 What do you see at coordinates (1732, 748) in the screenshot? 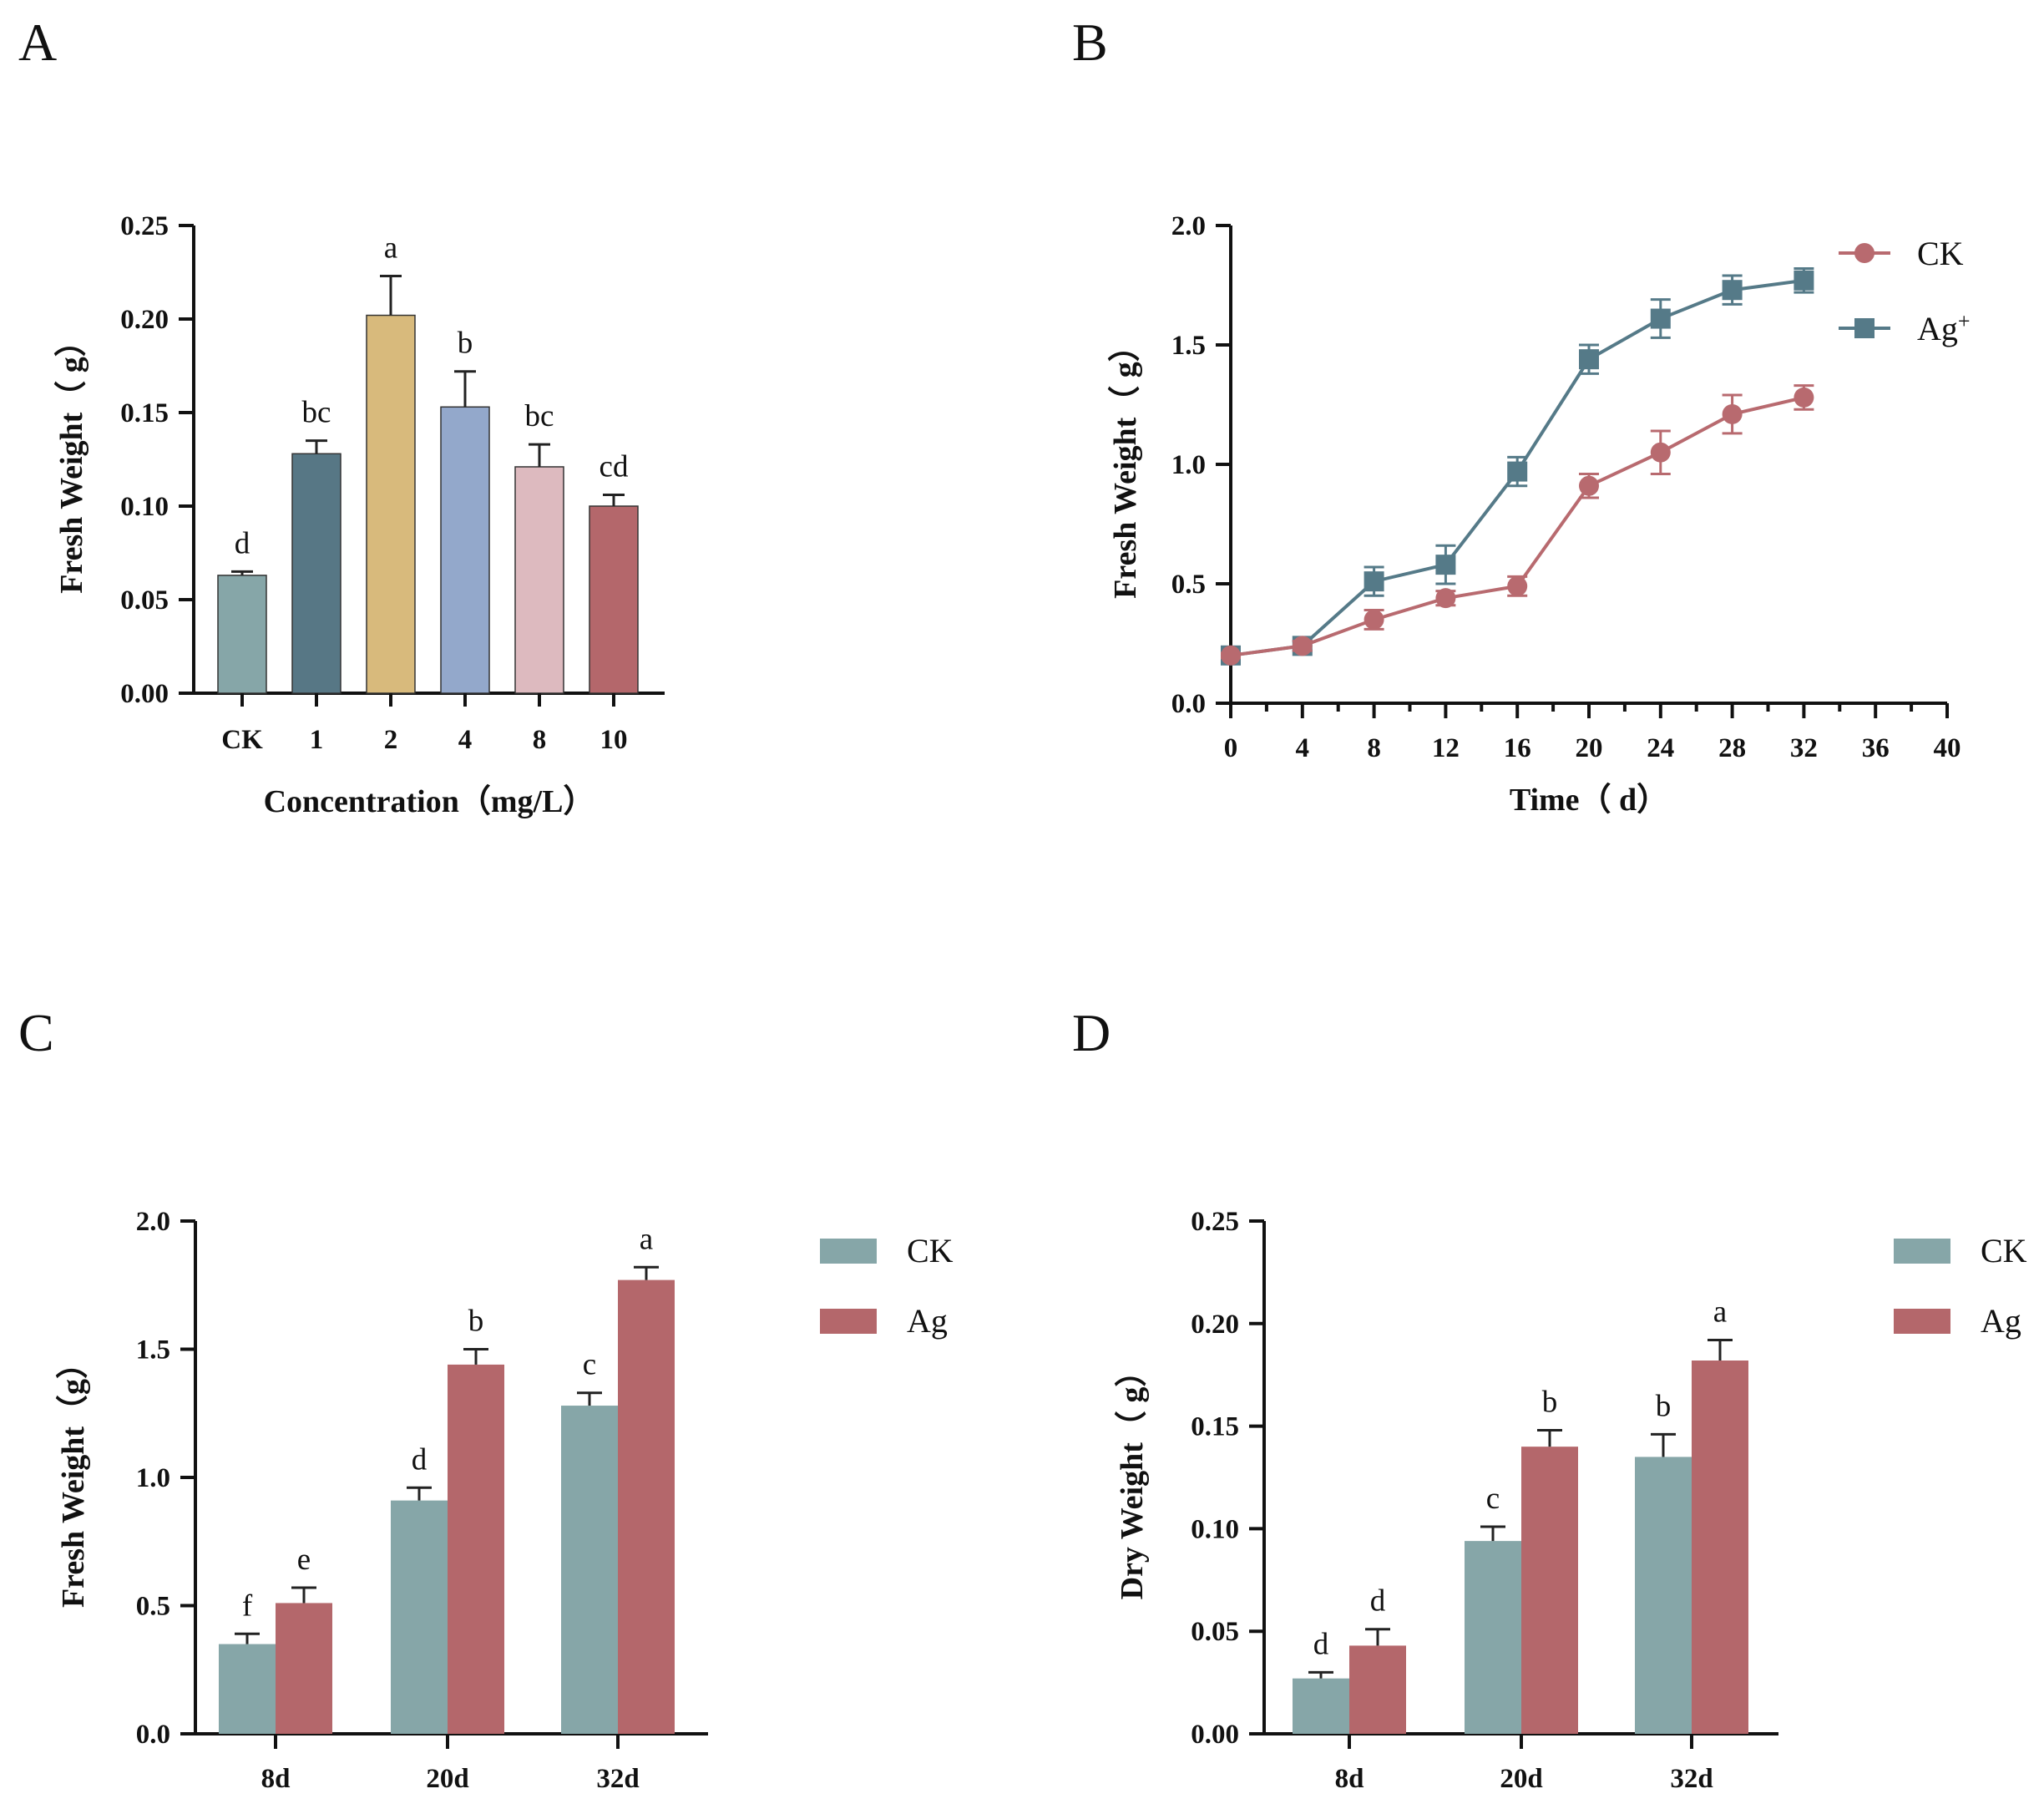
I see `x-tick-label: 28` at bounding box center [1732, 748].